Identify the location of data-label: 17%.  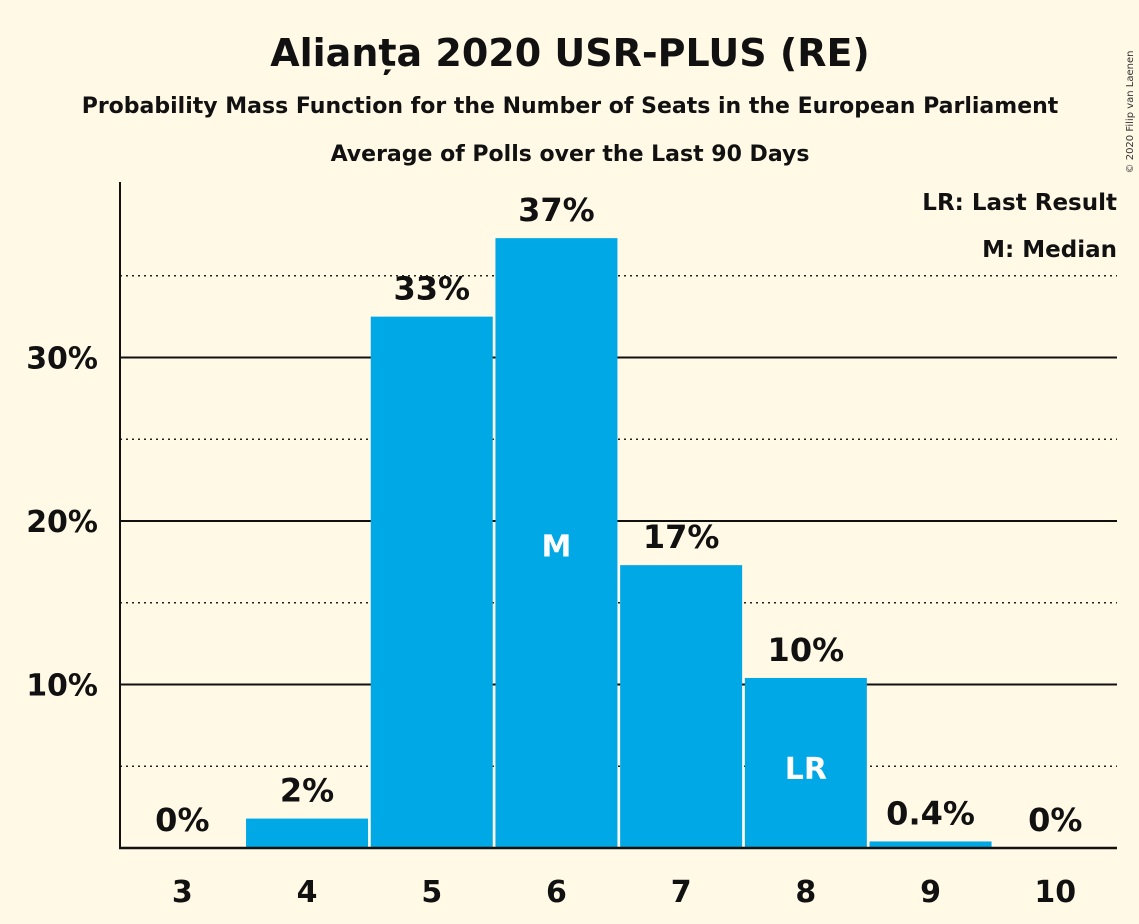
(681, 537).